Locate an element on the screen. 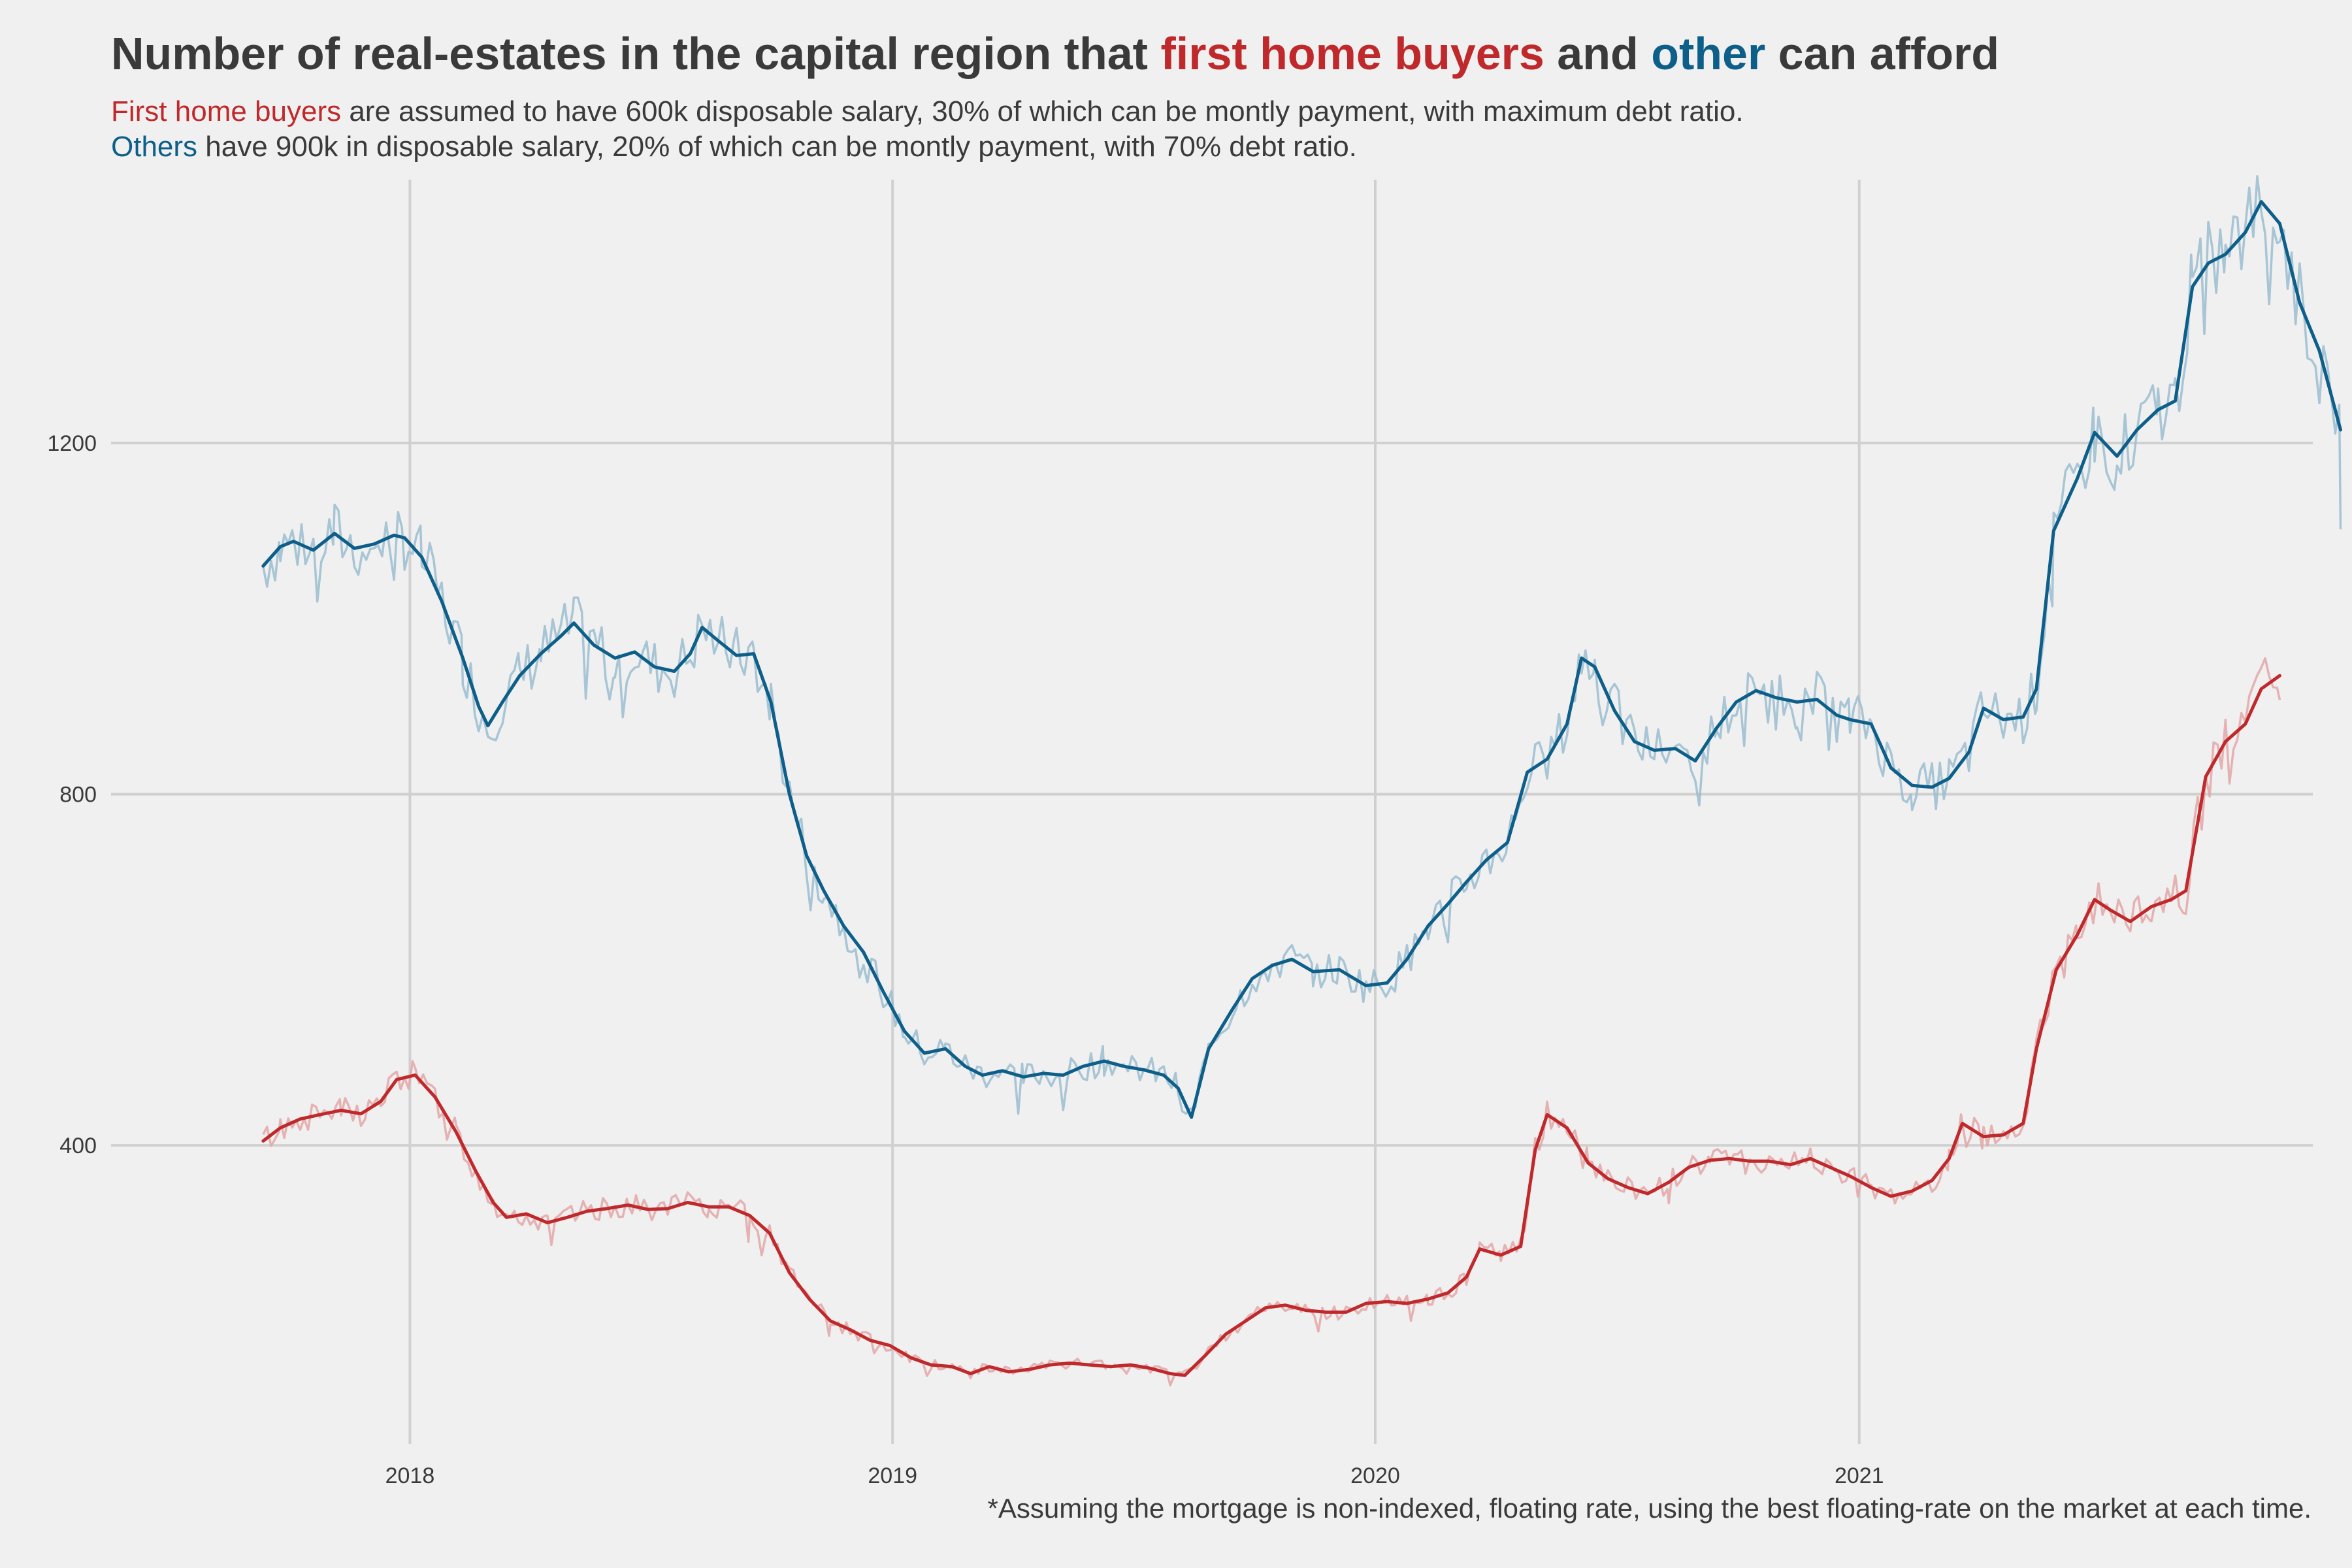  title-highlight-other: other is located at coordinates (1708, 53).